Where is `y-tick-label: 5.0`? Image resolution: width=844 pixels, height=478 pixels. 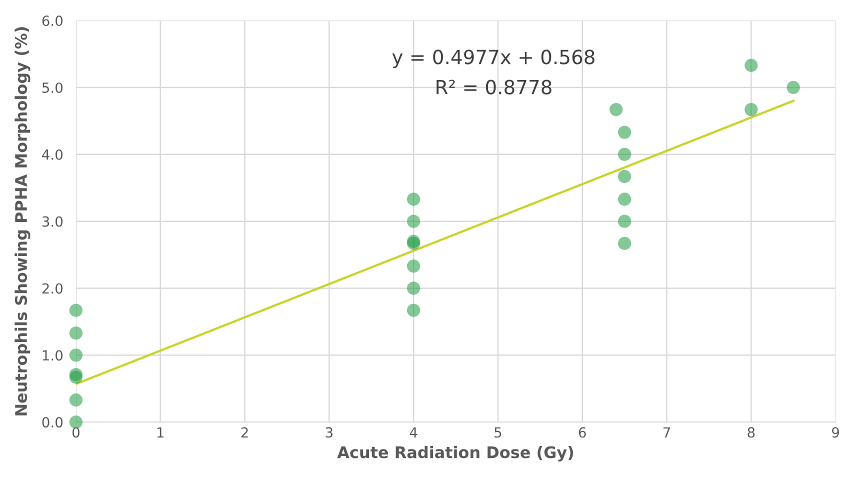
y-tick-label: 5.0 is located at coordinates (52, 87).